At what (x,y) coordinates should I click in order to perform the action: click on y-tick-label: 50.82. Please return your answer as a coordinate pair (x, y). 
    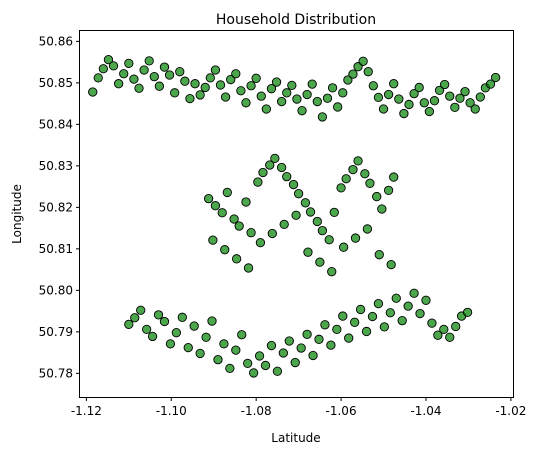
    Looking at the image, I should click on (56, 207).